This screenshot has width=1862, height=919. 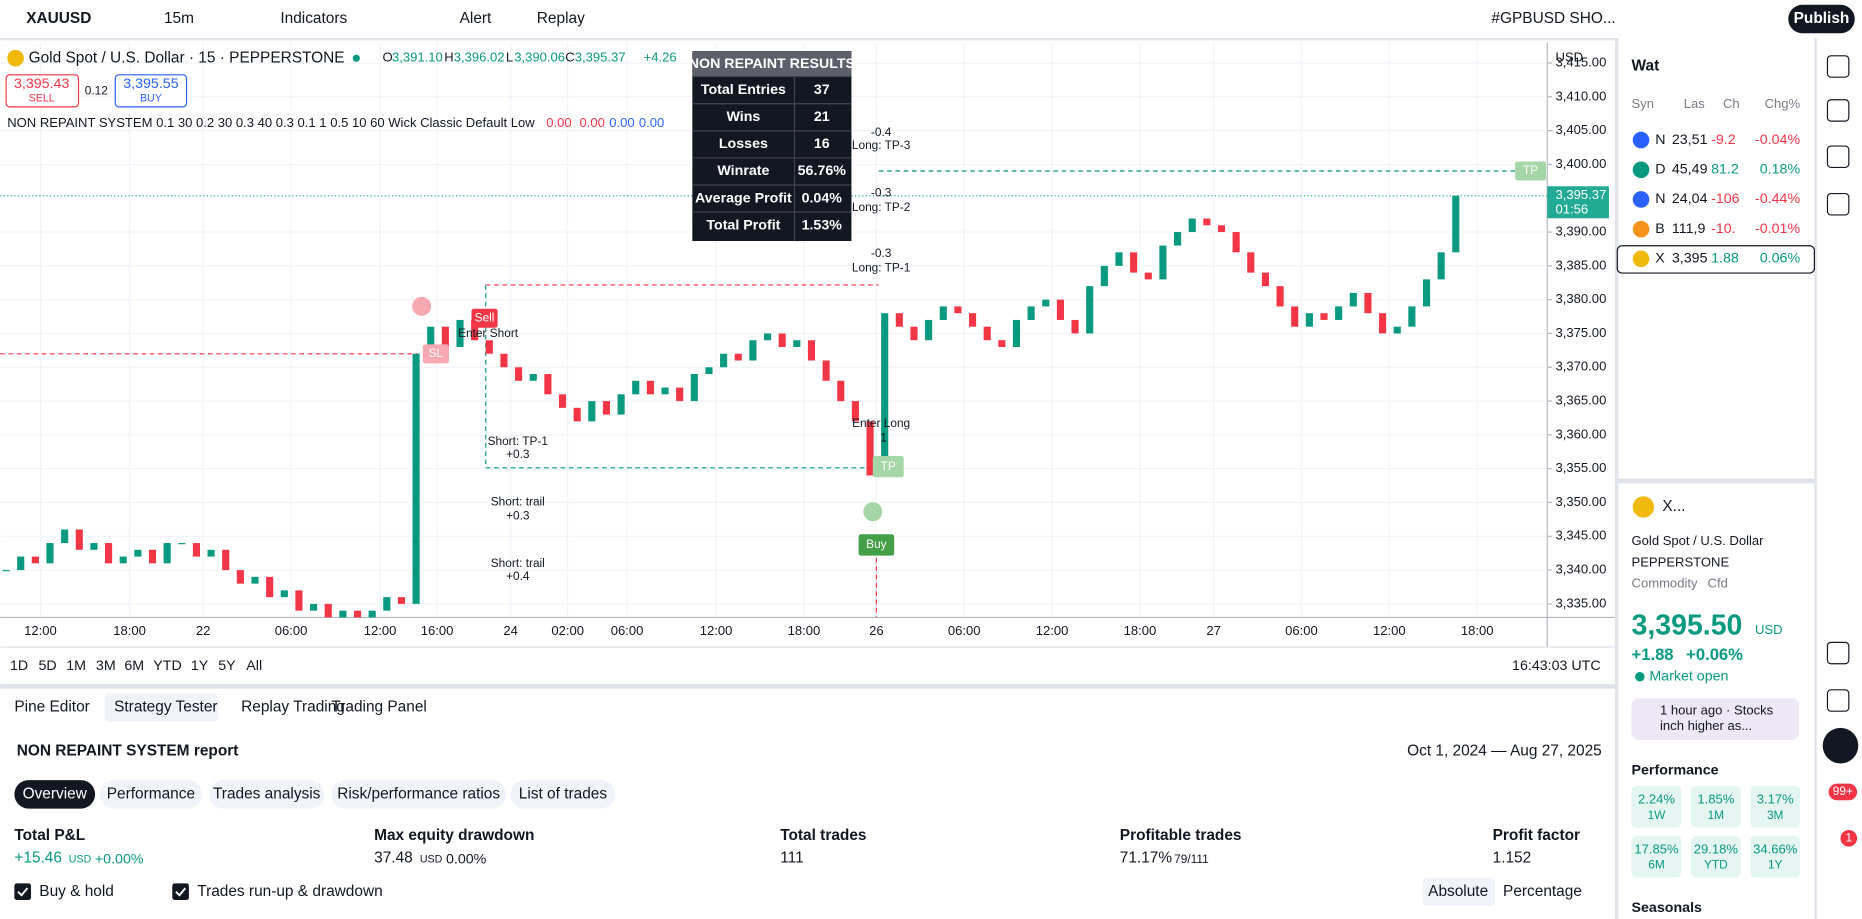 What do you see at coordinates (1504, 751) in the screenshot?
I see `date-range: Oct 1, 2024 — Aug 27, 2025` at bounding box center [1504, 751].